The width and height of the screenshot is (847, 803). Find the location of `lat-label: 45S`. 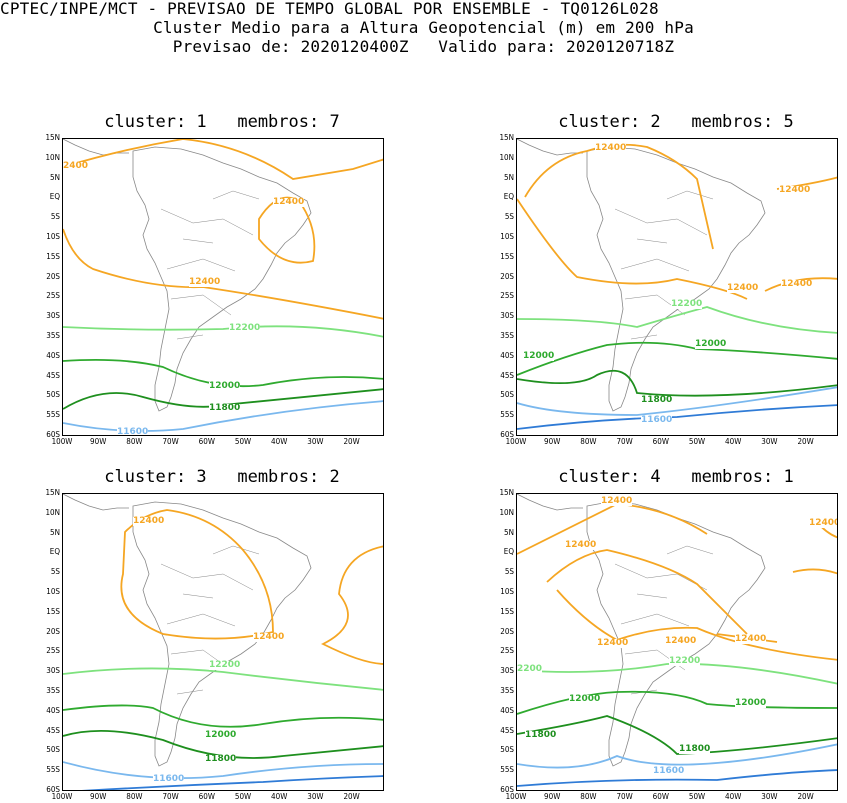

lat-label: 45S is located at coordinates (507, 375).